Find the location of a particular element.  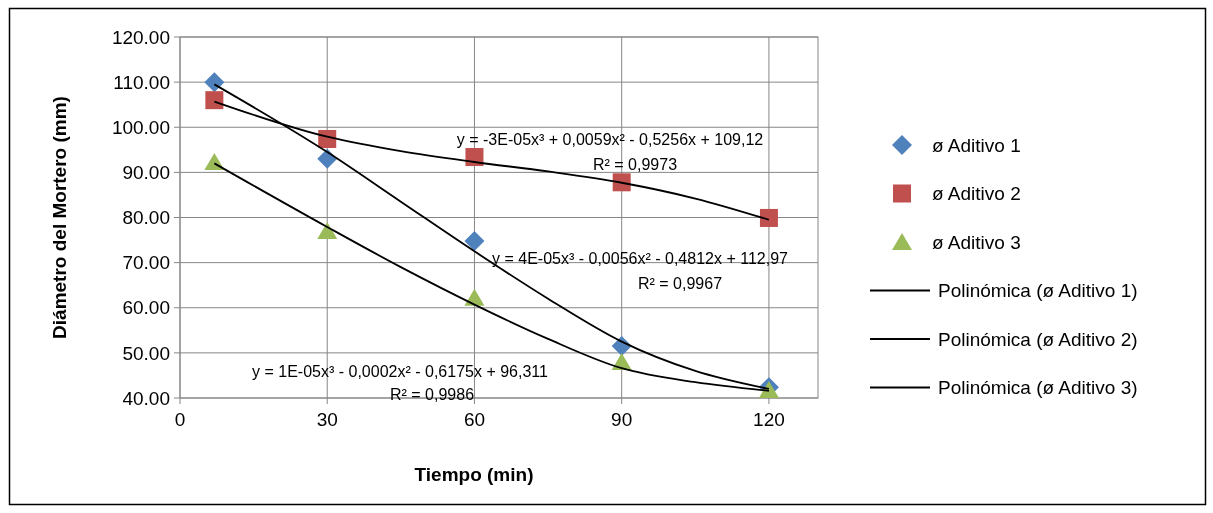

annotation: y = 4E-05x³ - 0,0056x² - 0,4812x + 112,97 is located at coordinates (640, 258).